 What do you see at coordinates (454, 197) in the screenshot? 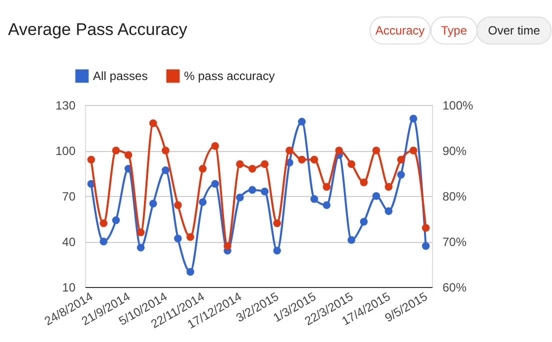
I see `y2-tick-label: 80%` at bounding box center [454, 197].